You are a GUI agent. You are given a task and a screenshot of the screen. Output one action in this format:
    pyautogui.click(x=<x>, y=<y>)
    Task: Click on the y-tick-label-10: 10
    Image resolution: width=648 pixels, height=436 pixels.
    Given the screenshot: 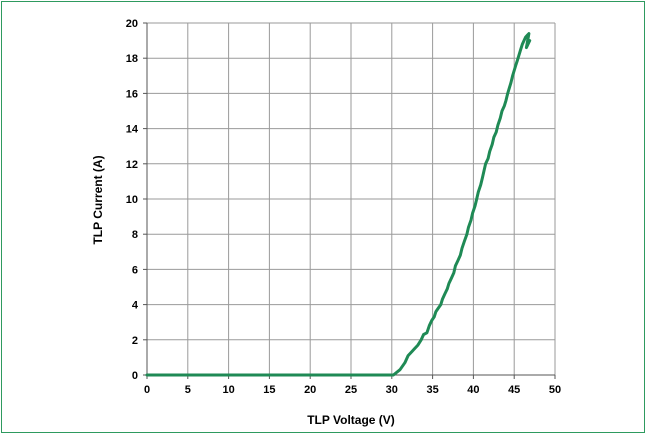 What is the action you would take?
    pyautogui.click(x=132, y=200)
    